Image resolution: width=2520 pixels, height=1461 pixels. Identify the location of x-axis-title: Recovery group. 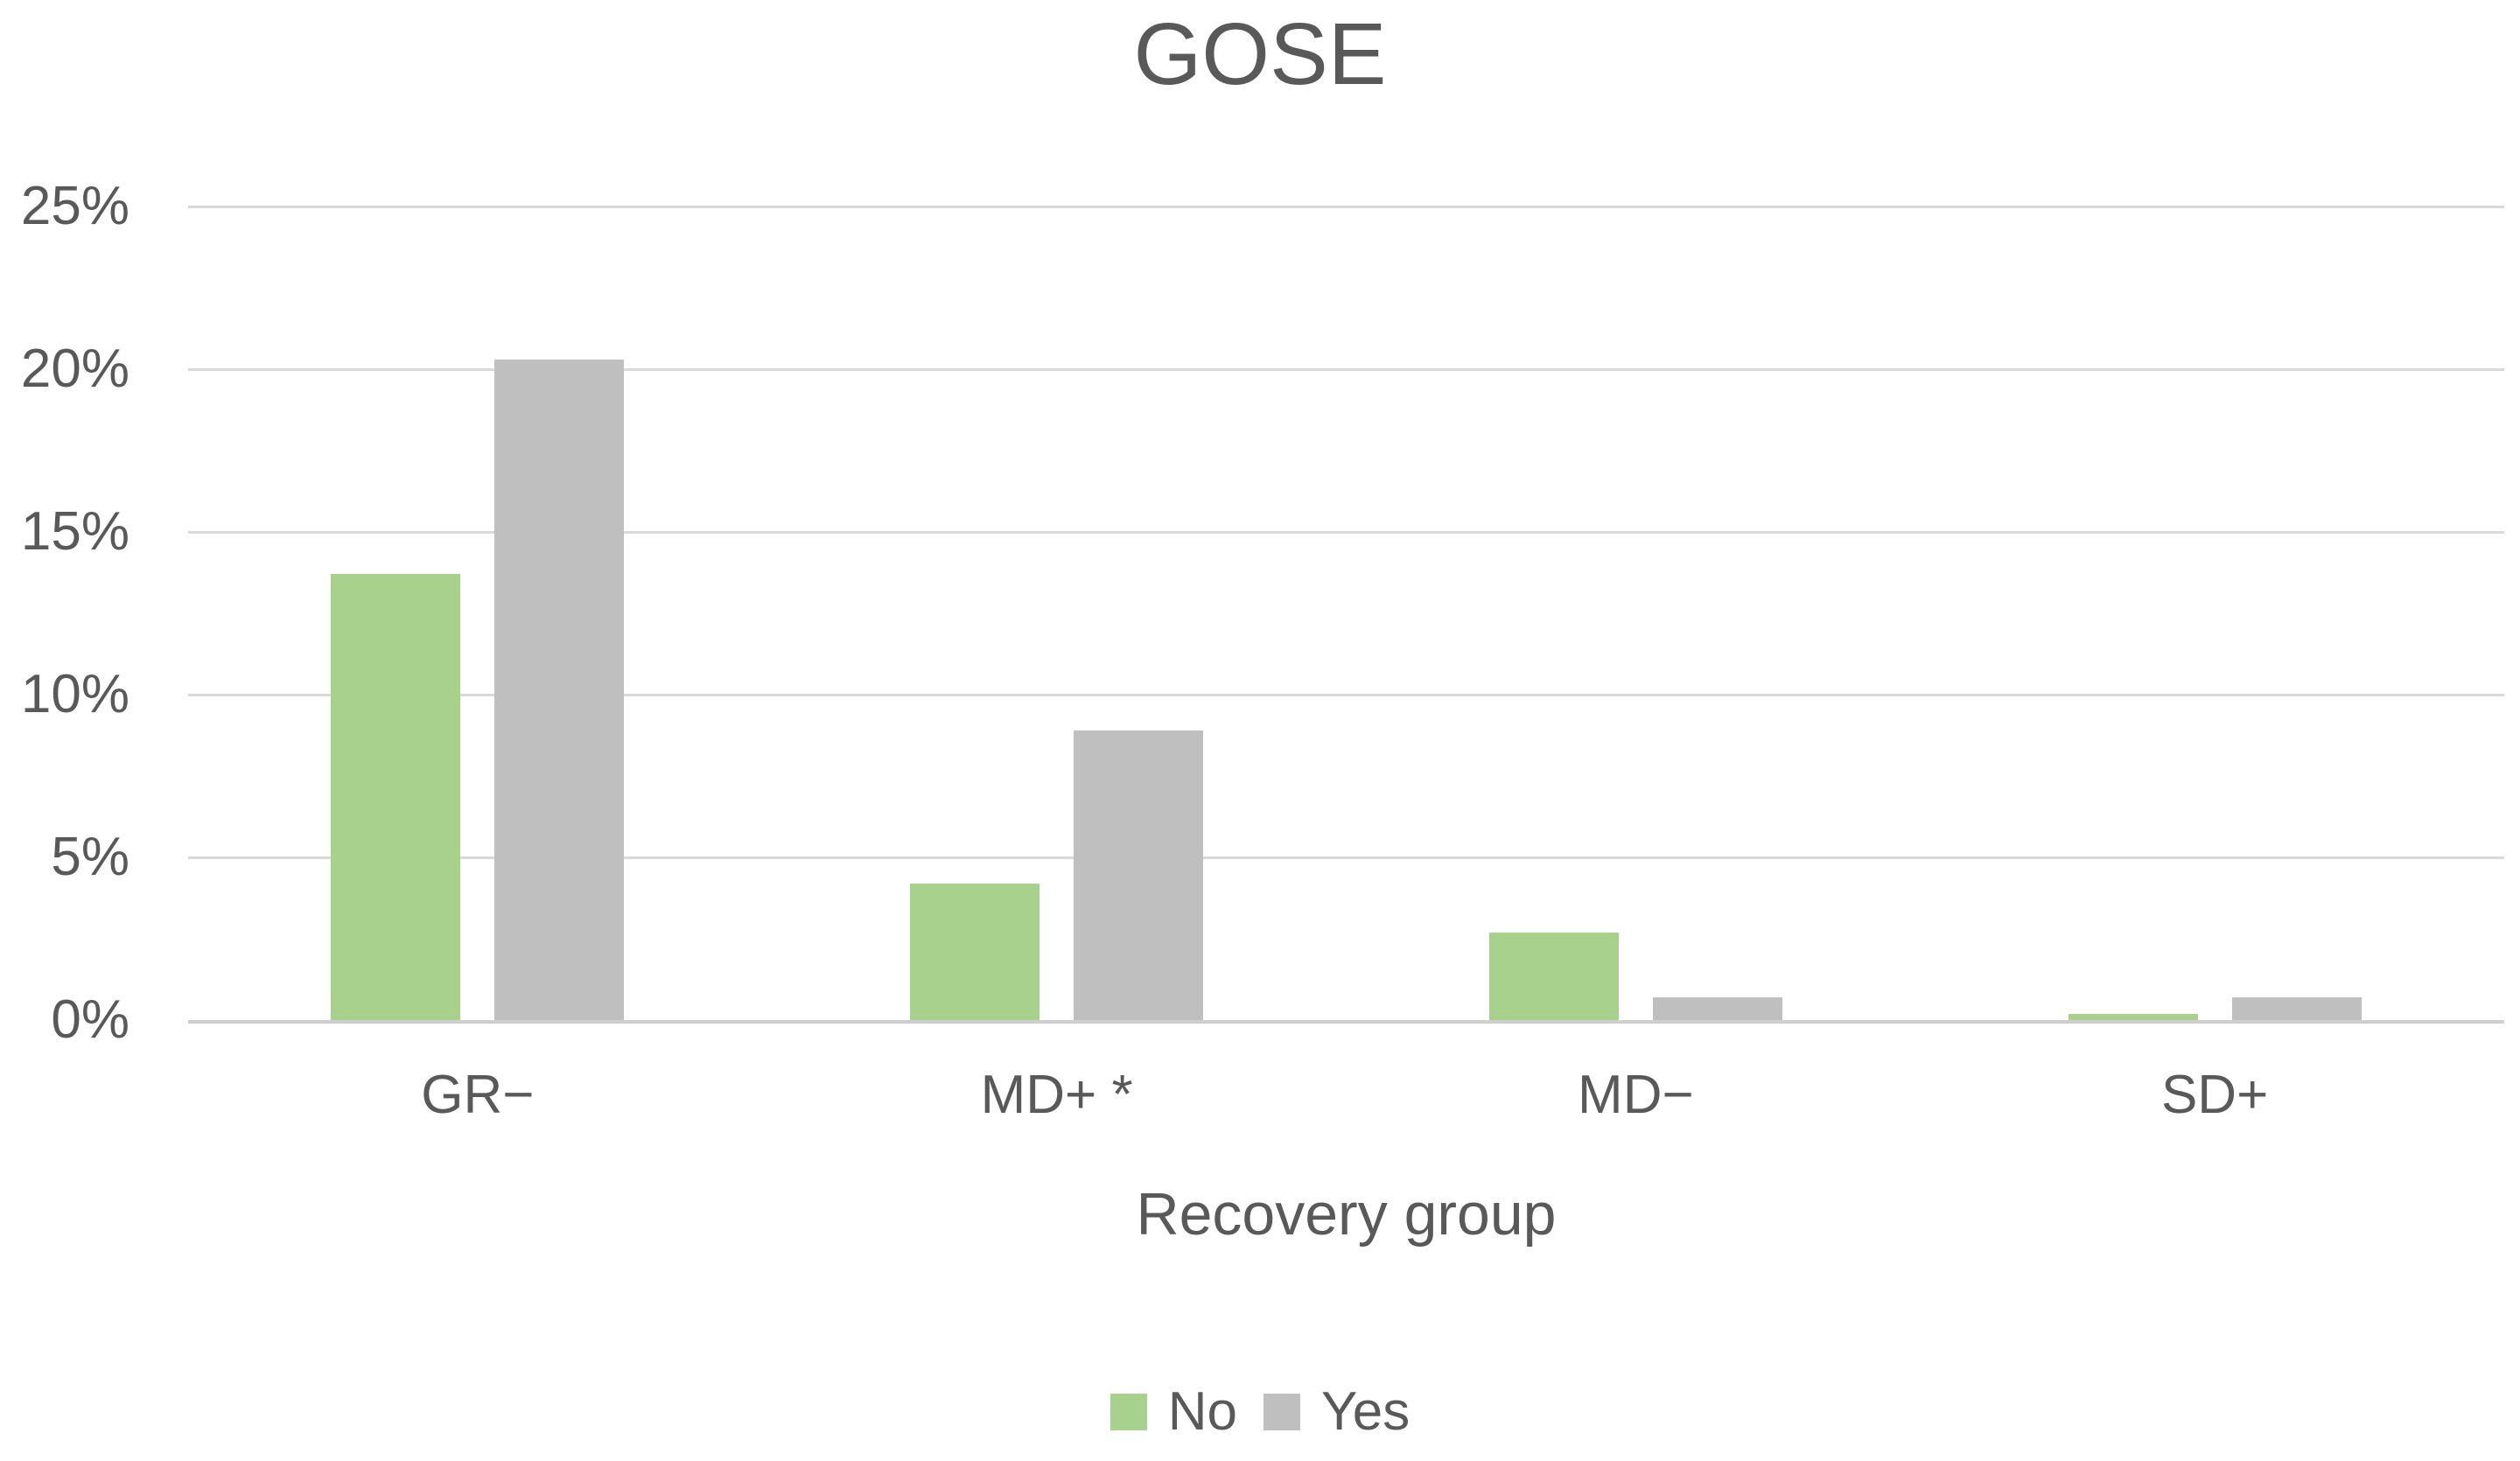
(1346, 1214).